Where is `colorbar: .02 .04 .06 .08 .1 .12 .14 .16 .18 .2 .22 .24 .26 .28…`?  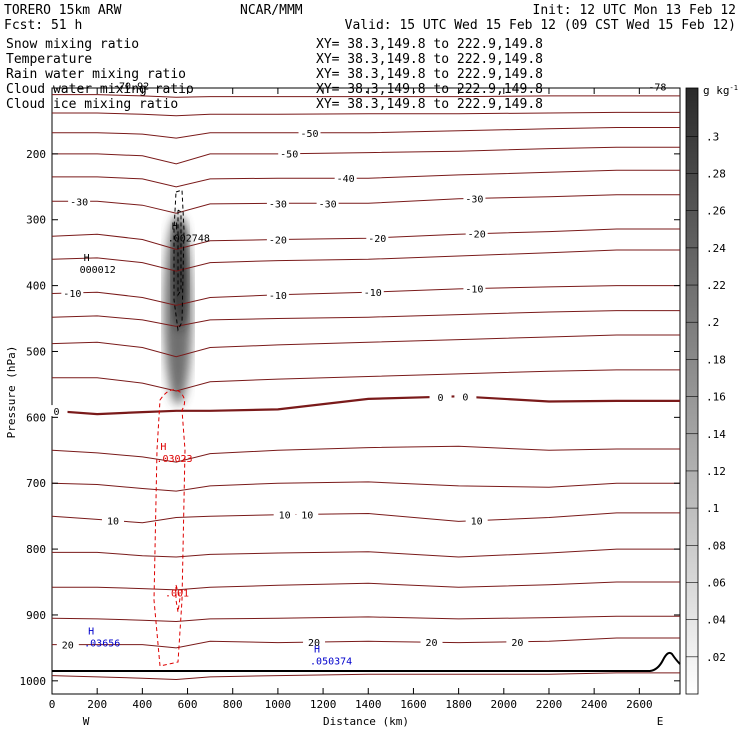
colorbar: .02 .04 .06 .08 .1 .12 .14 .16 .18 .2 .22 .24 .26 .28… is located at coordinates (711, 389).